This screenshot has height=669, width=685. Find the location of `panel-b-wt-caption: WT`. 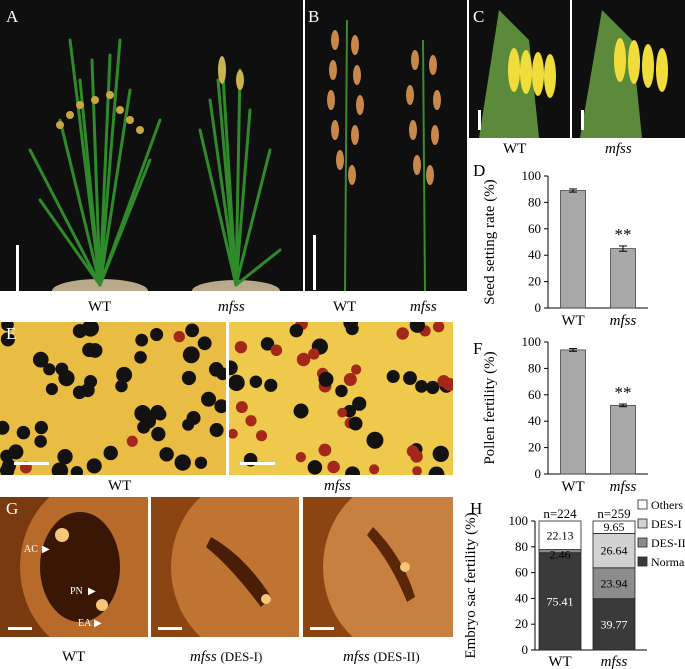

panel-b-wt-caption: WT is located at coordinates (345, 307).